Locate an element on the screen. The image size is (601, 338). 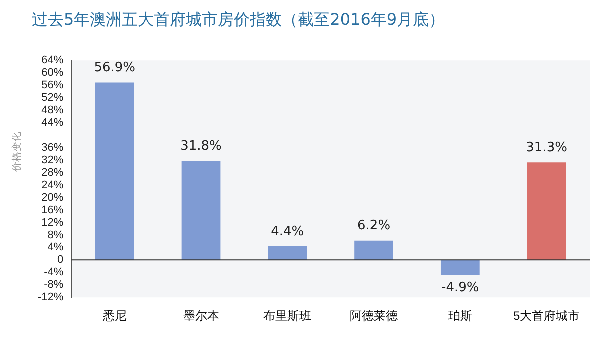
y-tick-label: 64% is located at coordinates (53, 60).